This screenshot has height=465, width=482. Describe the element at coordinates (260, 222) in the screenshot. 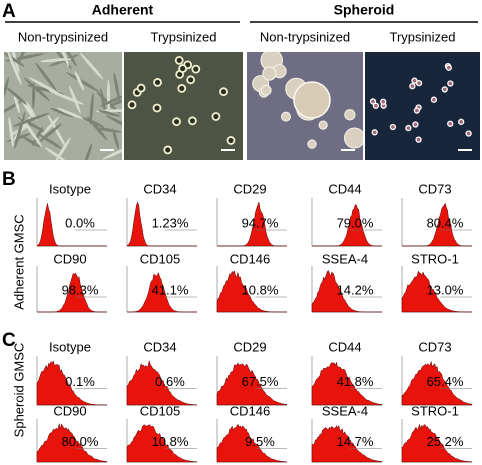

I see `percent-label: 94.7%` at that location.